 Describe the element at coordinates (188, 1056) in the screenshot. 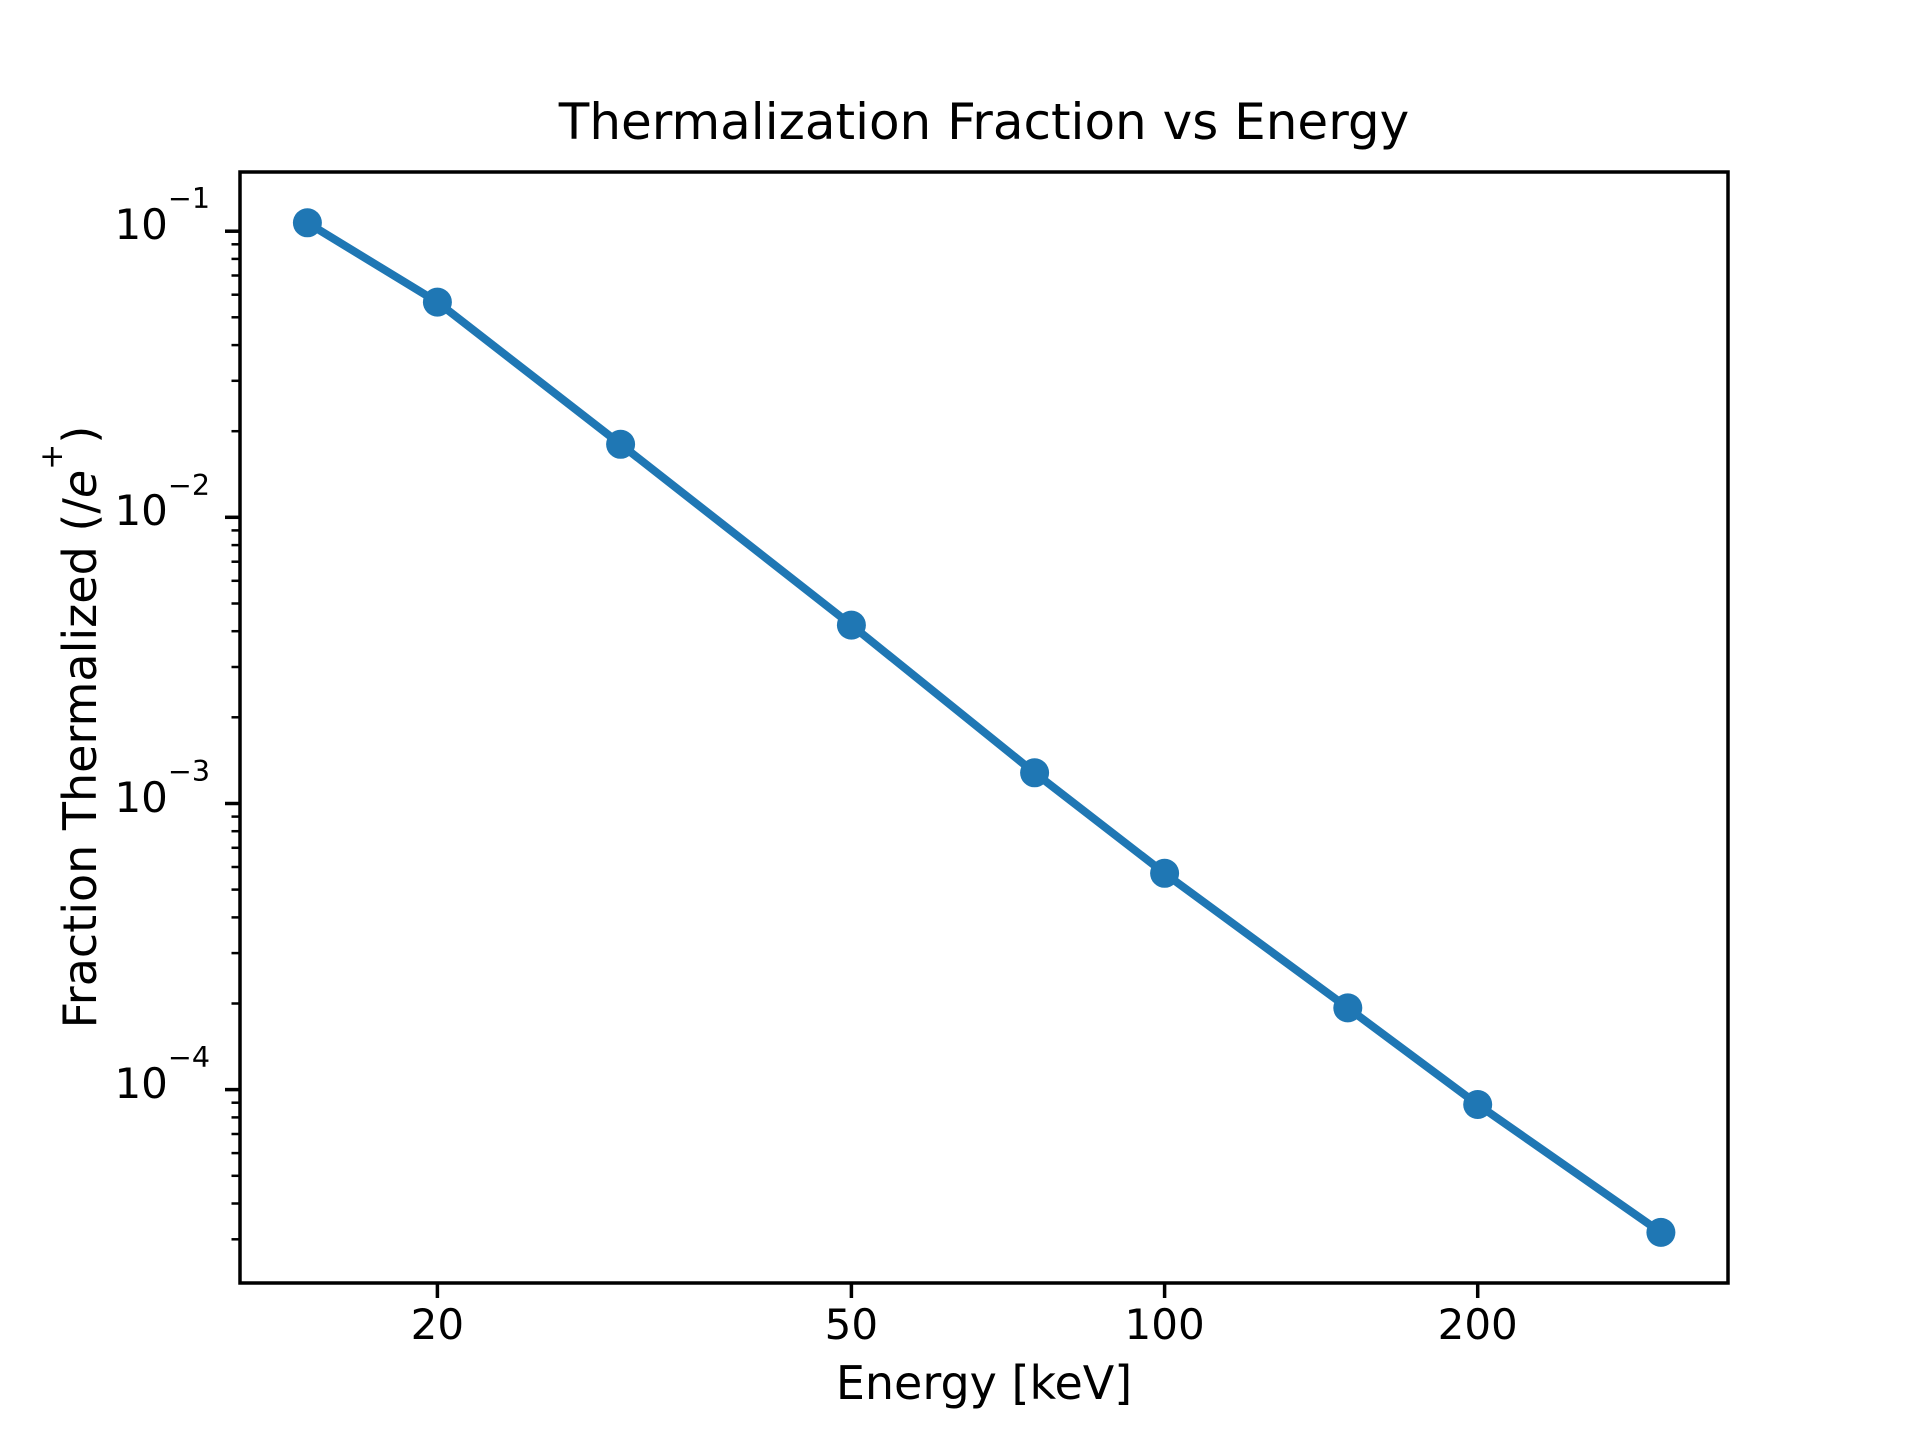

I see `y-tick-exponent: −4` at that location.